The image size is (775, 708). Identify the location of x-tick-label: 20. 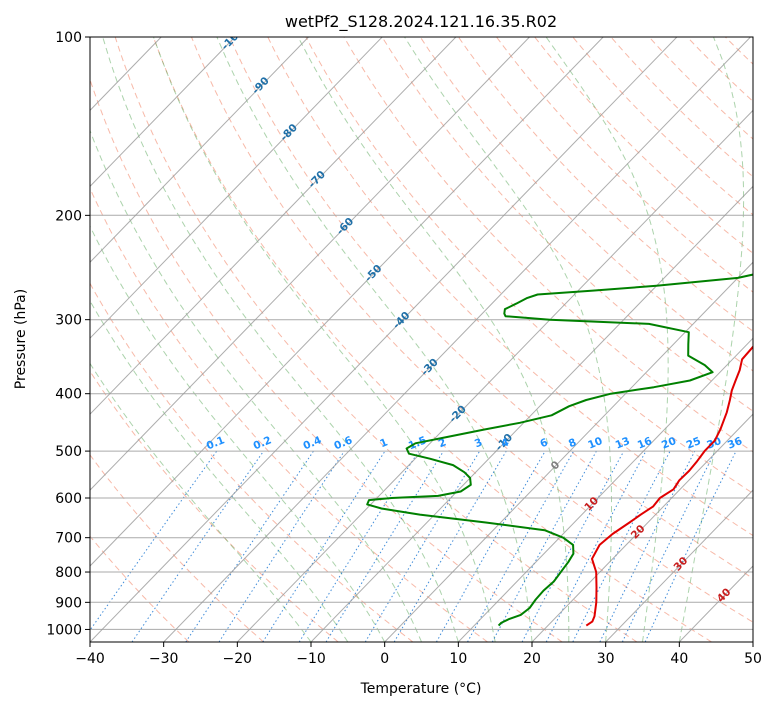
(532, 659).